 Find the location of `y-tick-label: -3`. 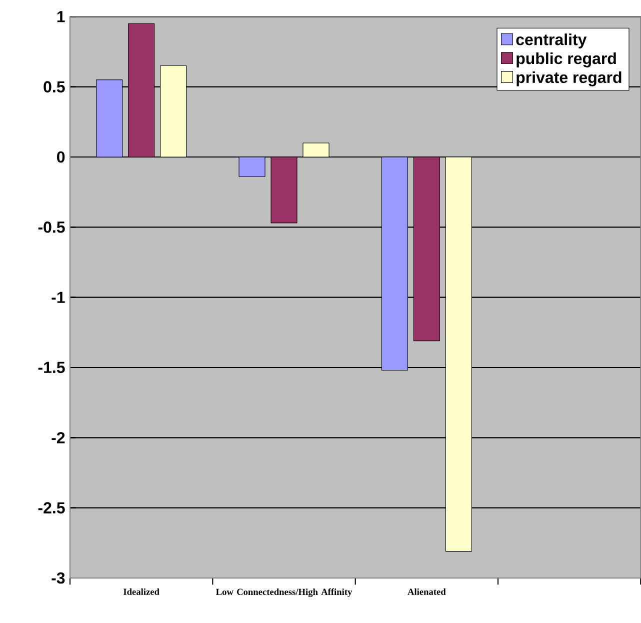

y-tick-label: -3 is located at coordinates (58, 578).